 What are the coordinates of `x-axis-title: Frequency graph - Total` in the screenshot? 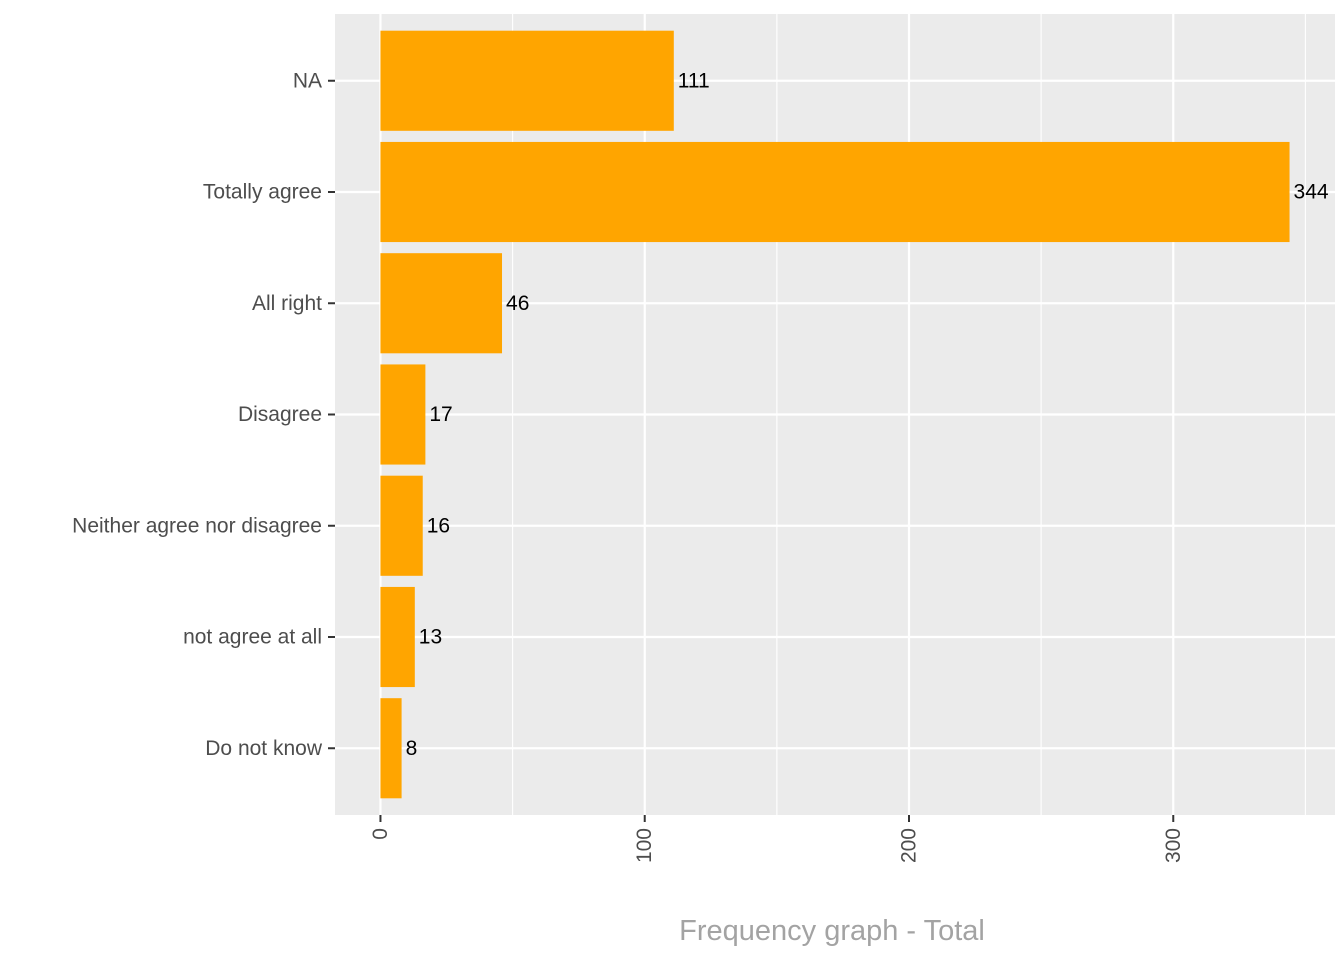 It's located at (832, 931).